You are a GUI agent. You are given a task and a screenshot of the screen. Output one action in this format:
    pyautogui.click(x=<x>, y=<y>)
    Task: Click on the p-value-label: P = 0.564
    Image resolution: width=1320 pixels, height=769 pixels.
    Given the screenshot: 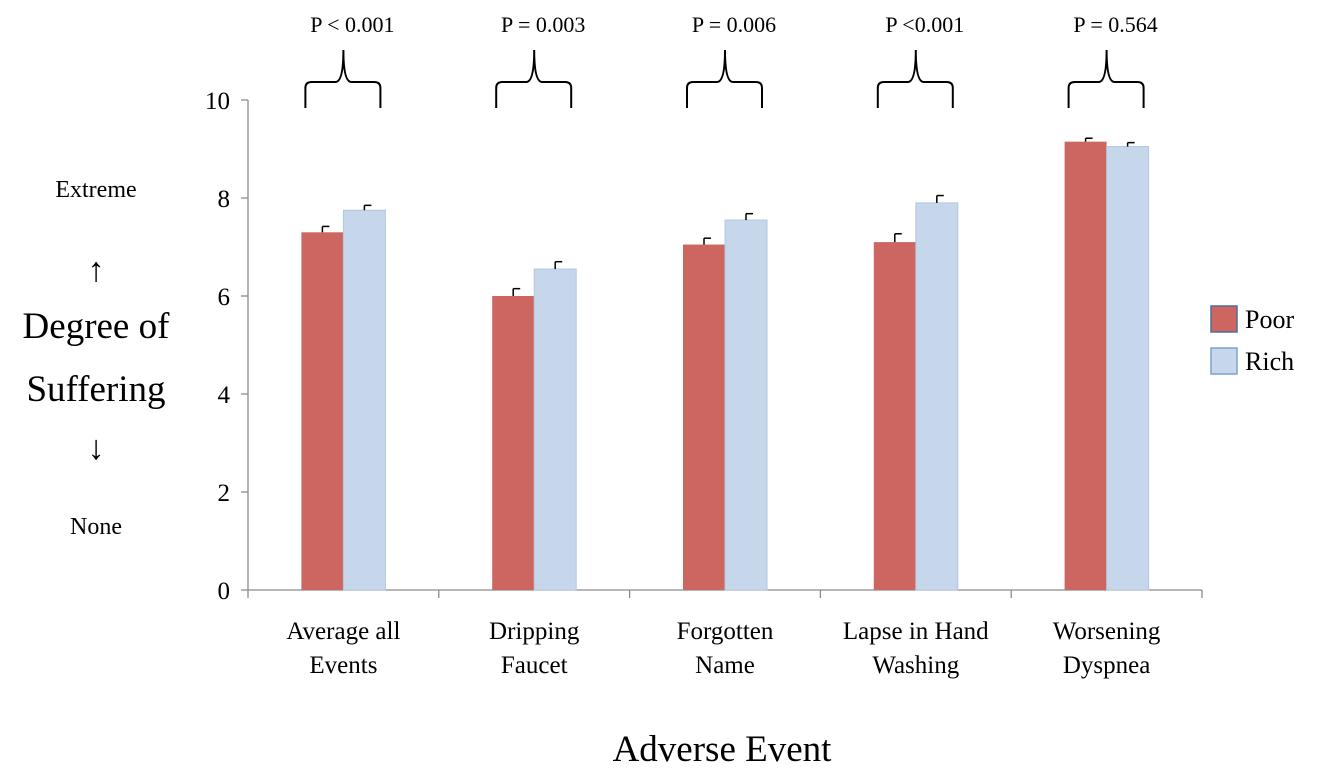 What is the action you would take?
    pyautogui.click(x=1115, y=24)
    